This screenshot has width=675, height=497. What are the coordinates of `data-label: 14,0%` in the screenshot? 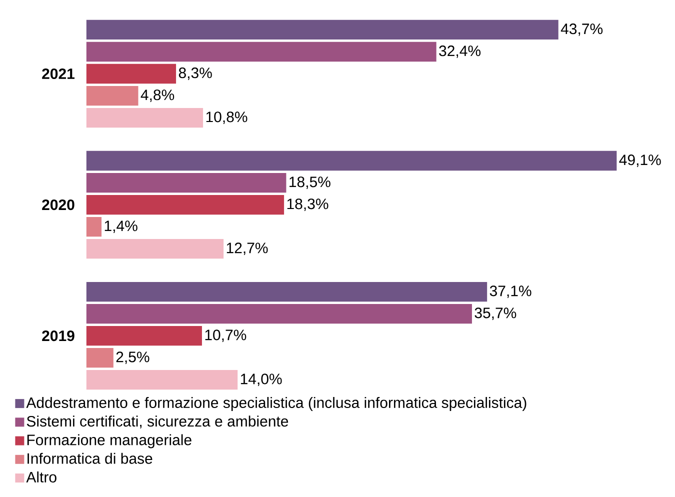 It's located at (261, 380).